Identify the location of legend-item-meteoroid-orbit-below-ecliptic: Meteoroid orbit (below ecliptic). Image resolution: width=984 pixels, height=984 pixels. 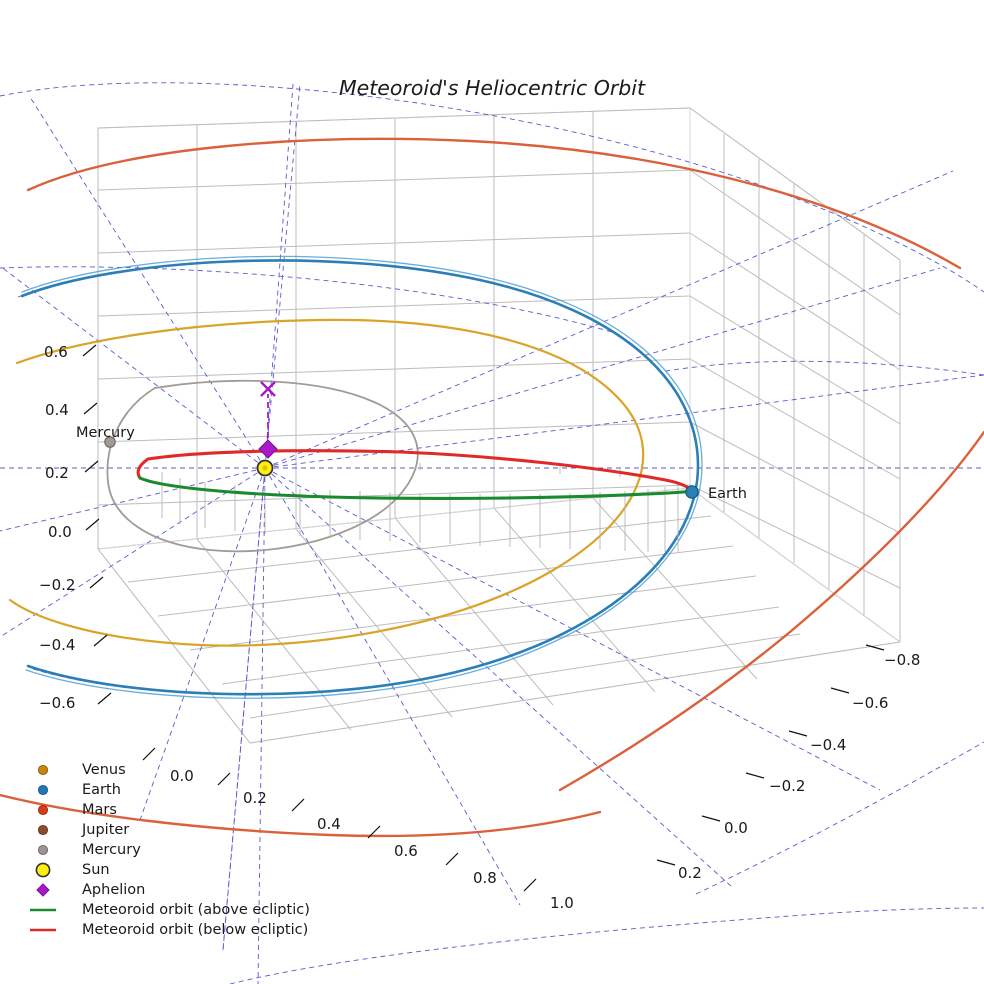
(169, 930).